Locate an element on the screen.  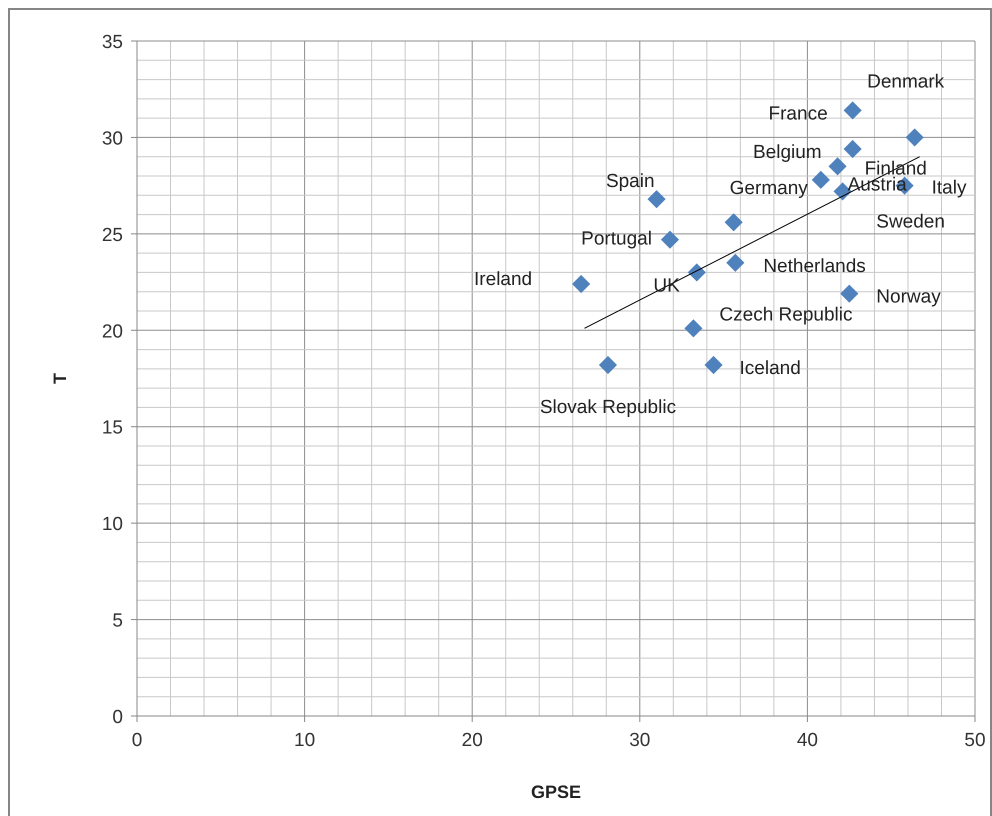
x-tick-label: 20 is located at coordinates (472, 740).